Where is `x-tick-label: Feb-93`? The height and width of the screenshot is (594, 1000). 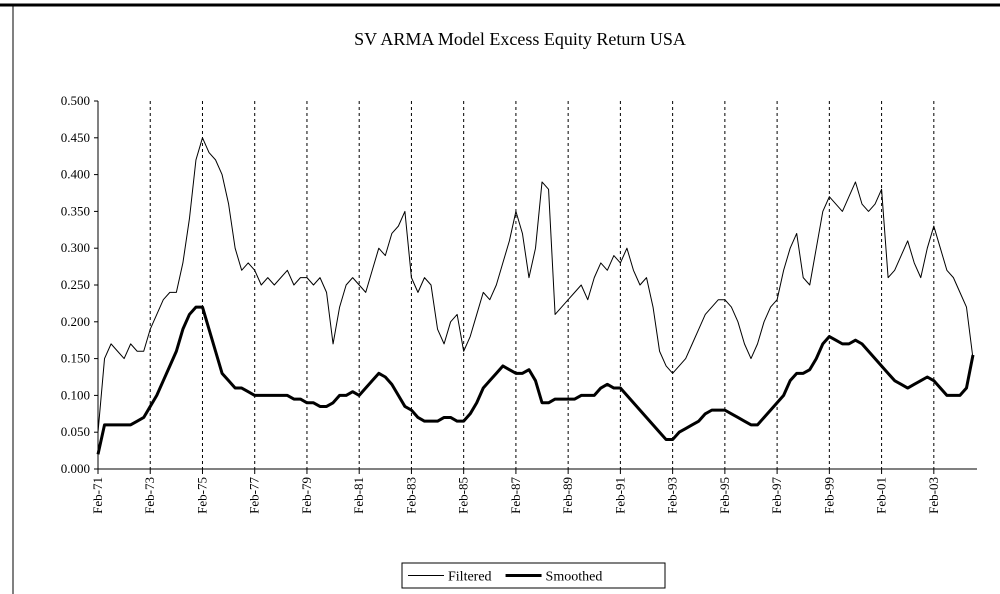
x-tick-label: Feb-93 is located at coordinates (672, 495).